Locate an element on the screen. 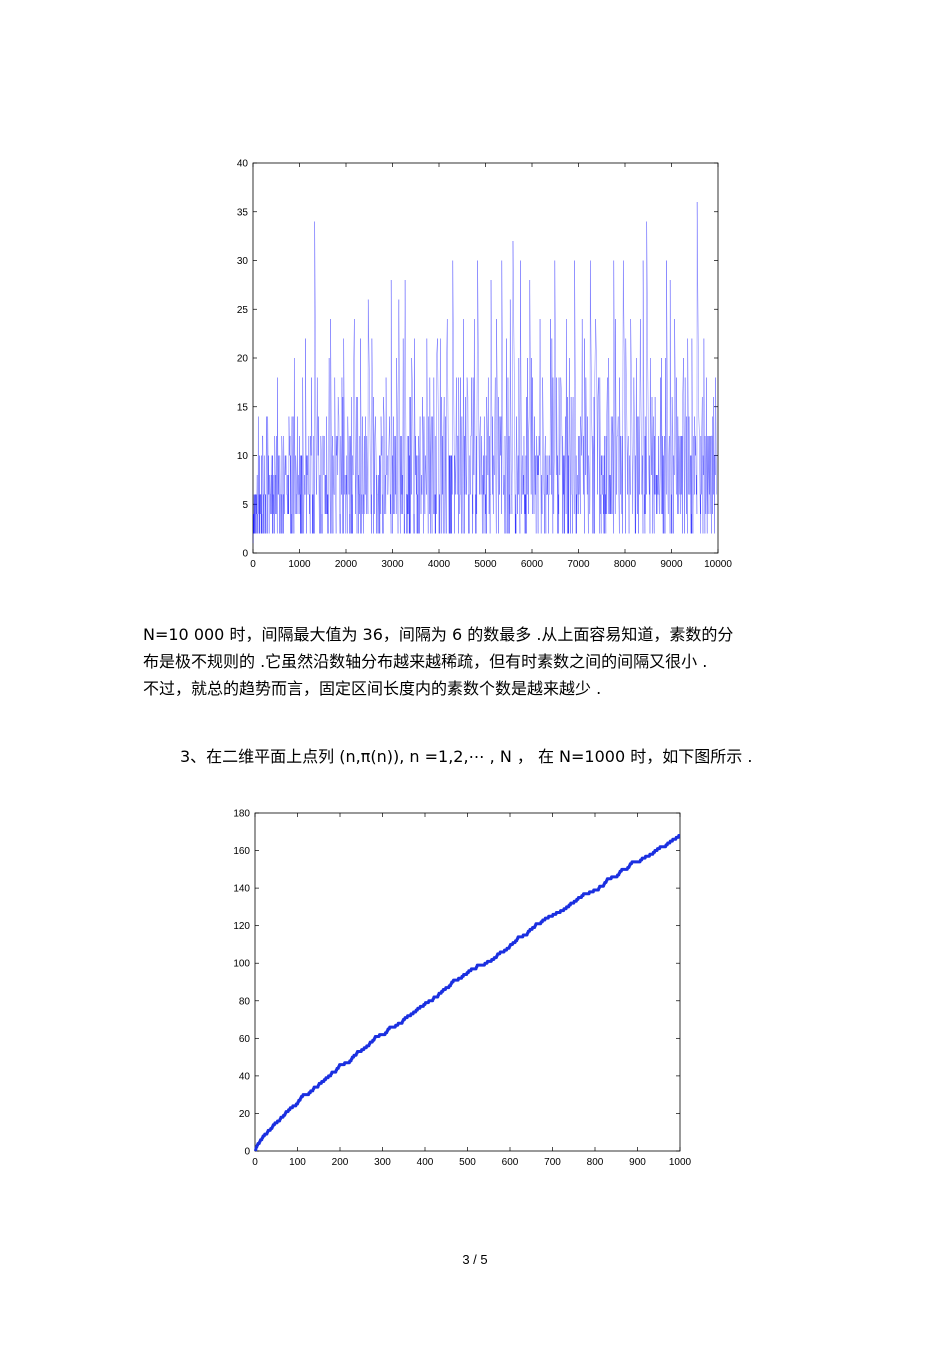 This screenshot has height=1345, width=950. x-tick-label: 8000 is located at coordinates (625, 564).